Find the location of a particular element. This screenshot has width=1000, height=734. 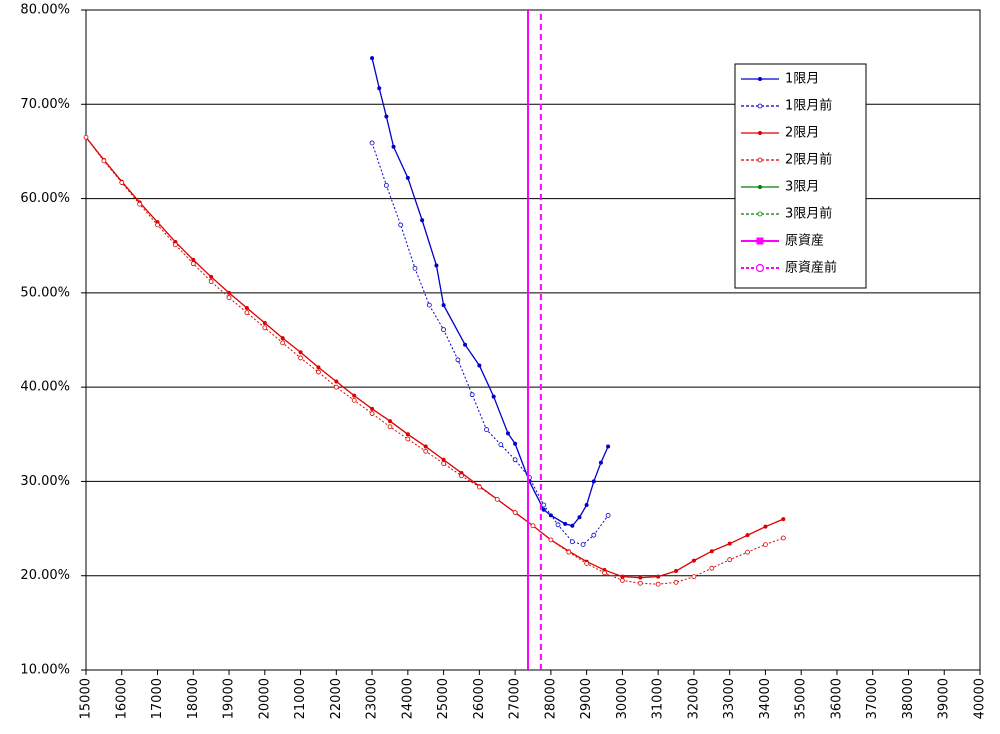

x-tick-label: 16000 is located at coordinates (121, 698).